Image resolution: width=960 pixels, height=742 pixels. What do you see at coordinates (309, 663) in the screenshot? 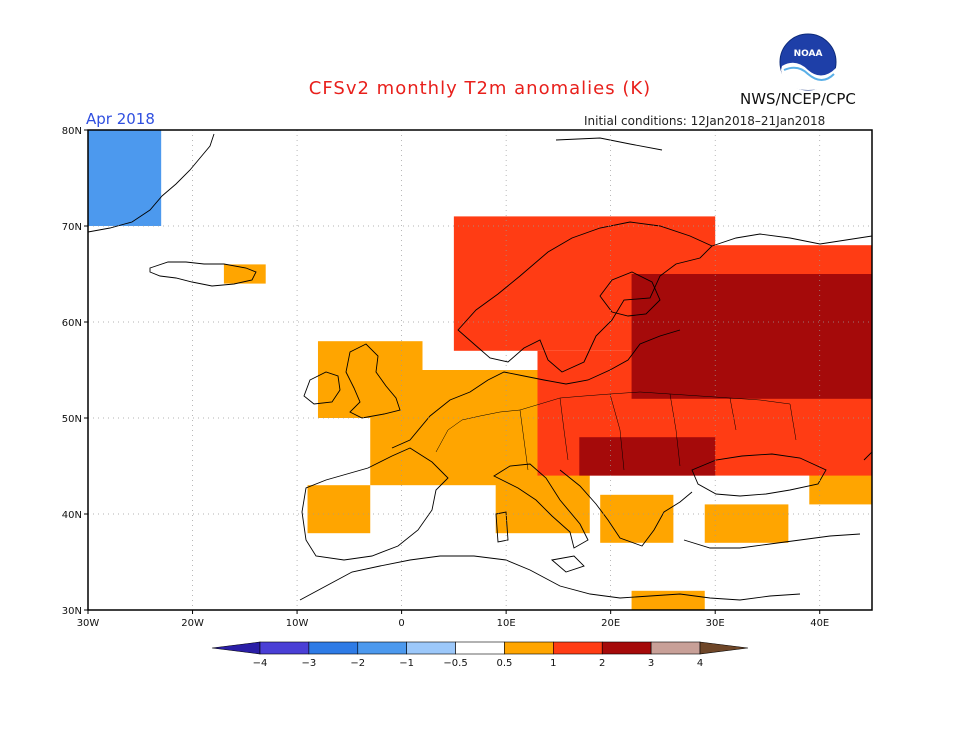
I see `colorbar-tick-label: −3` at bounding box center [309, 663].